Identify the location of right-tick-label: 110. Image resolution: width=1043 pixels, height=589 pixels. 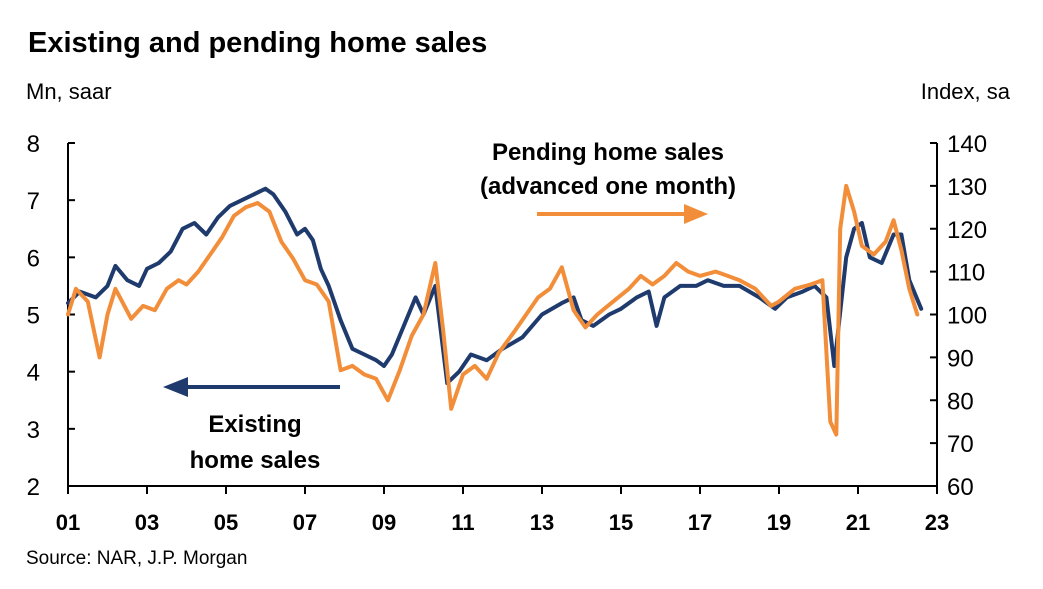
(966, 273).